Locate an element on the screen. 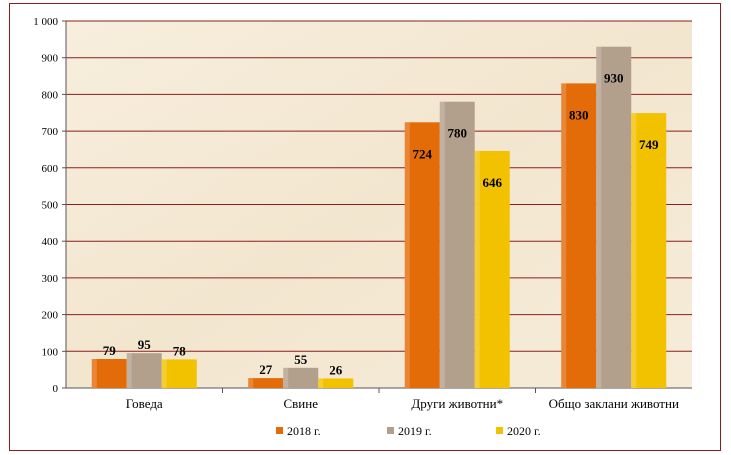 The height and width of the screenshot is (455, 731). y-tick-label: 0 is located at coordinates (56, 389).